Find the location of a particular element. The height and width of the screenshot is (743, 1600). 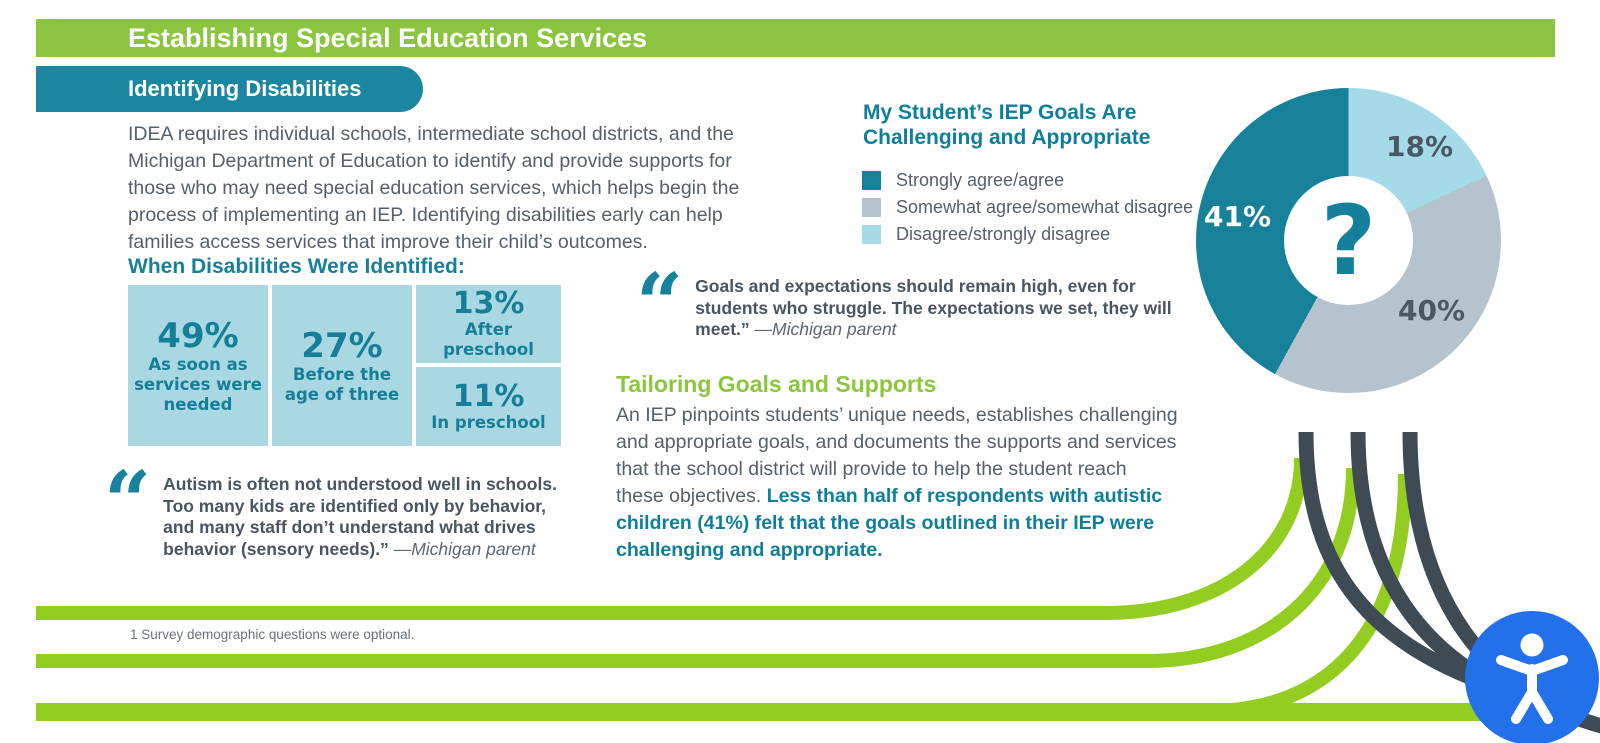

legend-item-agree: Strongly agree/agree is located at coordinates (1027, 180).